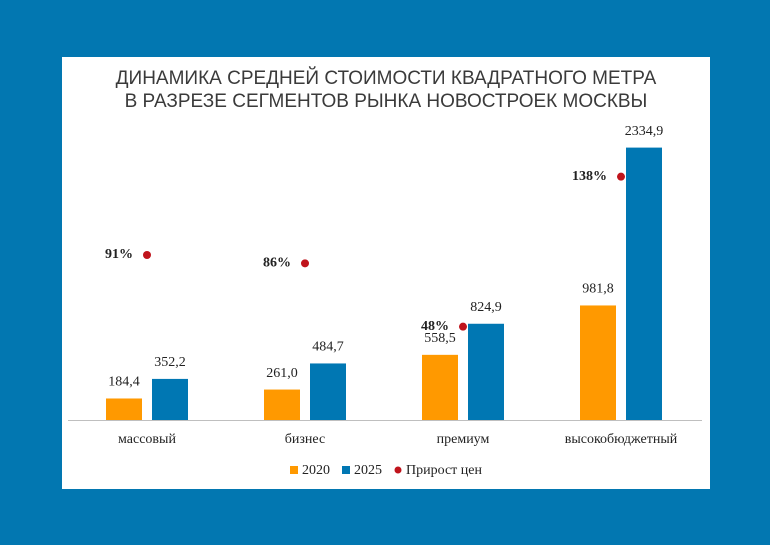  I want to click on data-label: 138%, so click(589, 176).